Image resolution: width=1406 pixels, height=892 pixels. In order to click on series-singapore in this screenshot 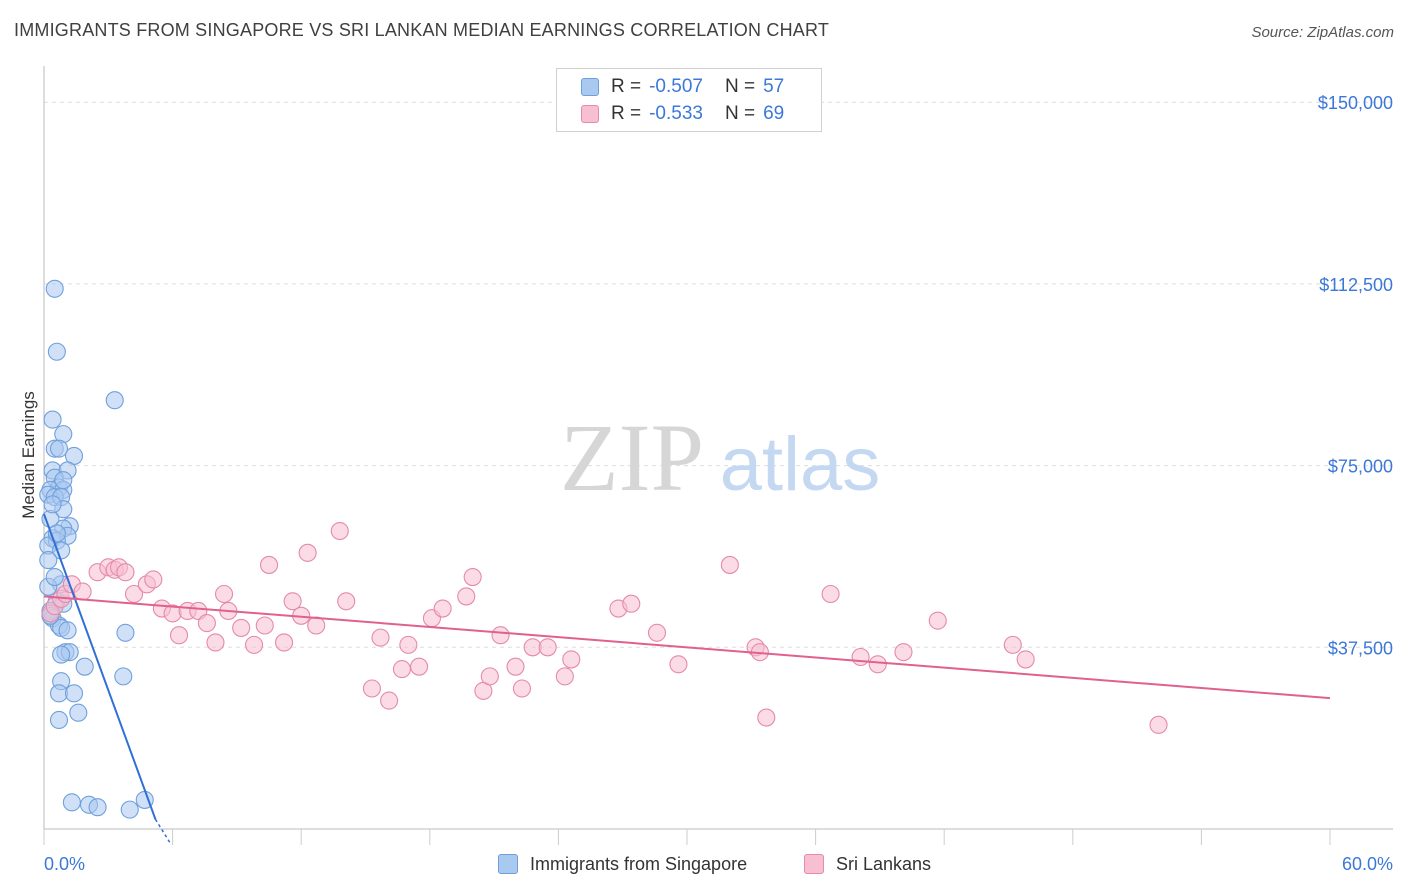, I will do `click(96, 549)`.